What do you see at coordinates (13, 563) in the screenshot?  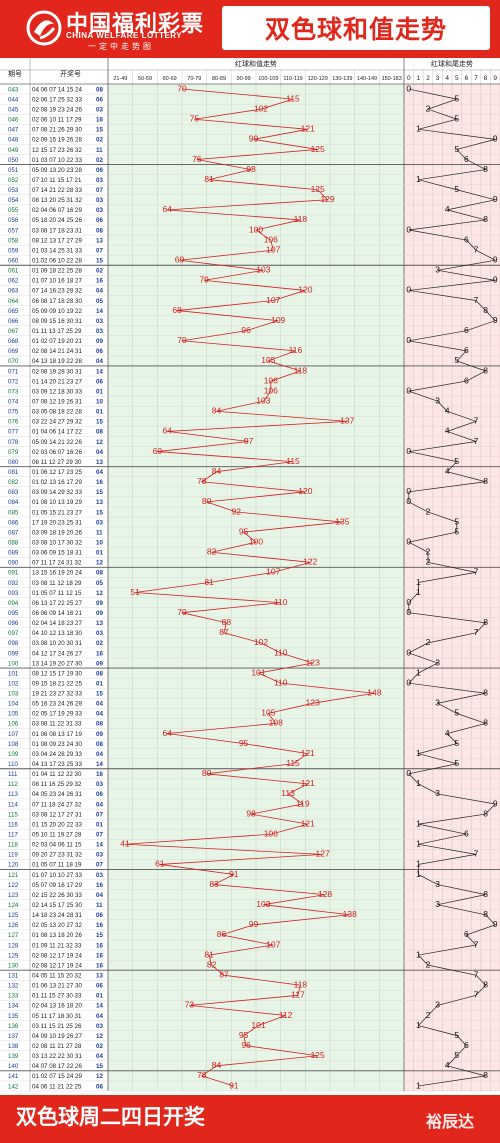 I see `period-cell: 090` at bounding box center [13, 563].